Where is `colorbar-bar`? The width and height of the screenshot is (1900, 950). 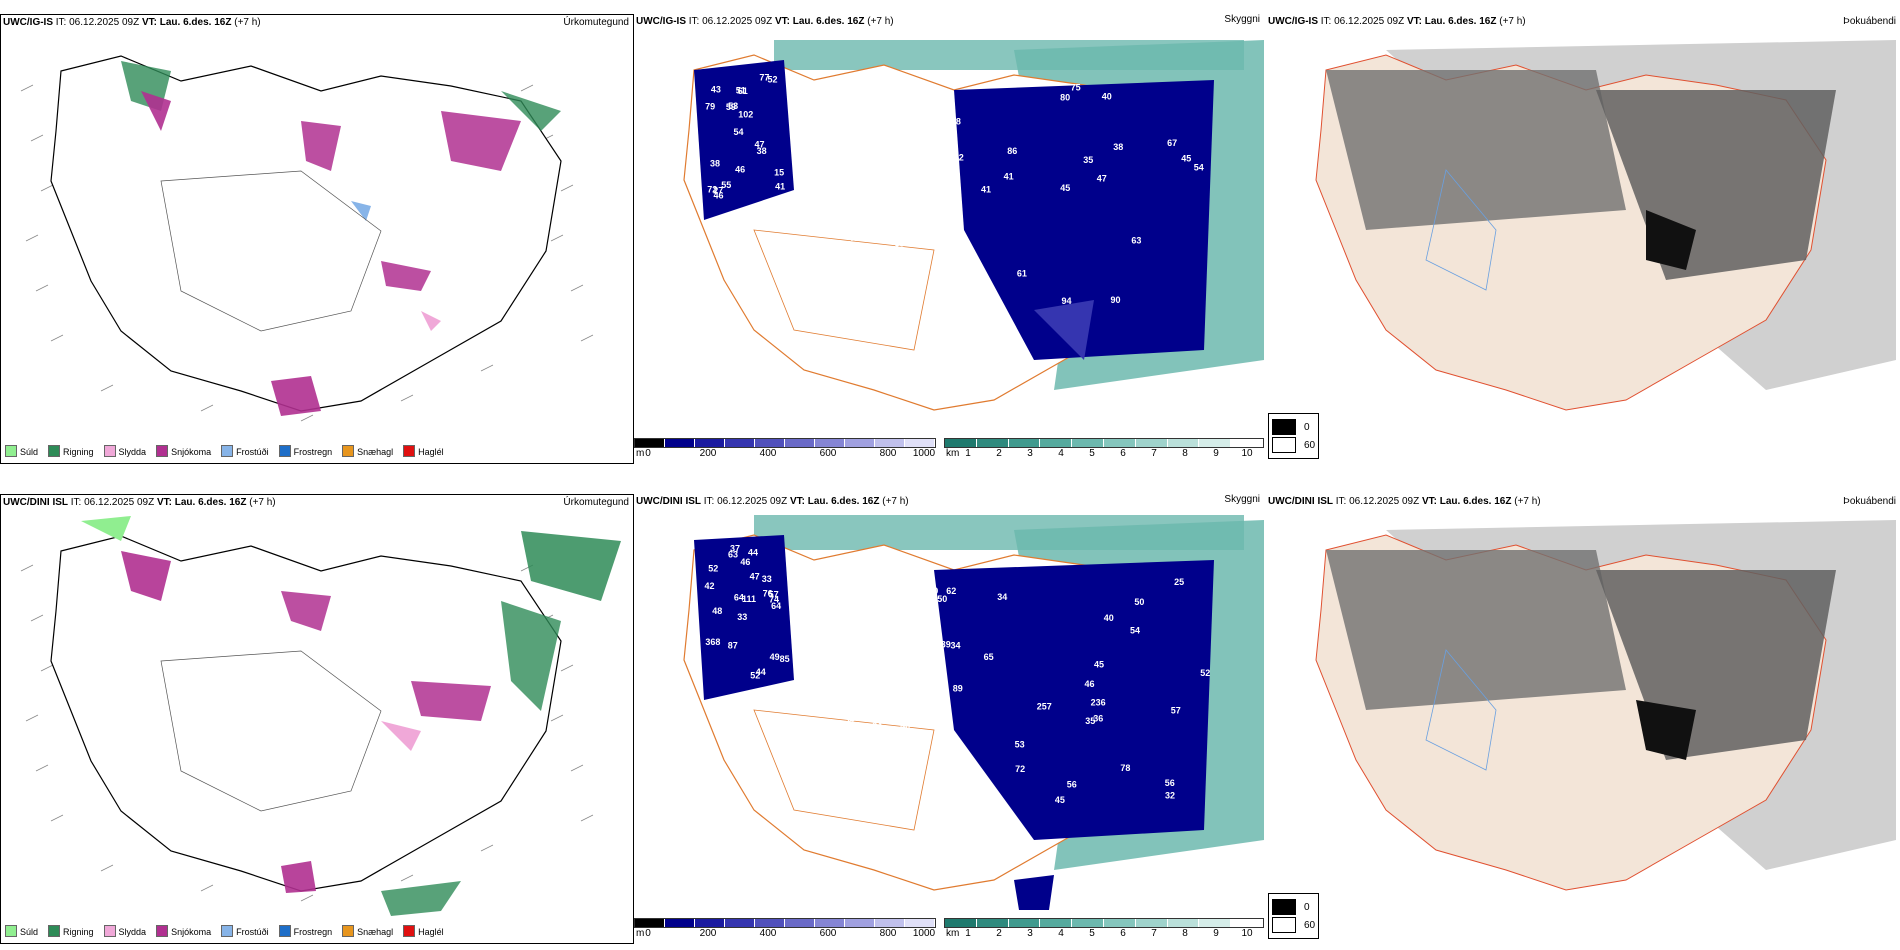
colorbar-bar is located at coordinates (1104, 923).